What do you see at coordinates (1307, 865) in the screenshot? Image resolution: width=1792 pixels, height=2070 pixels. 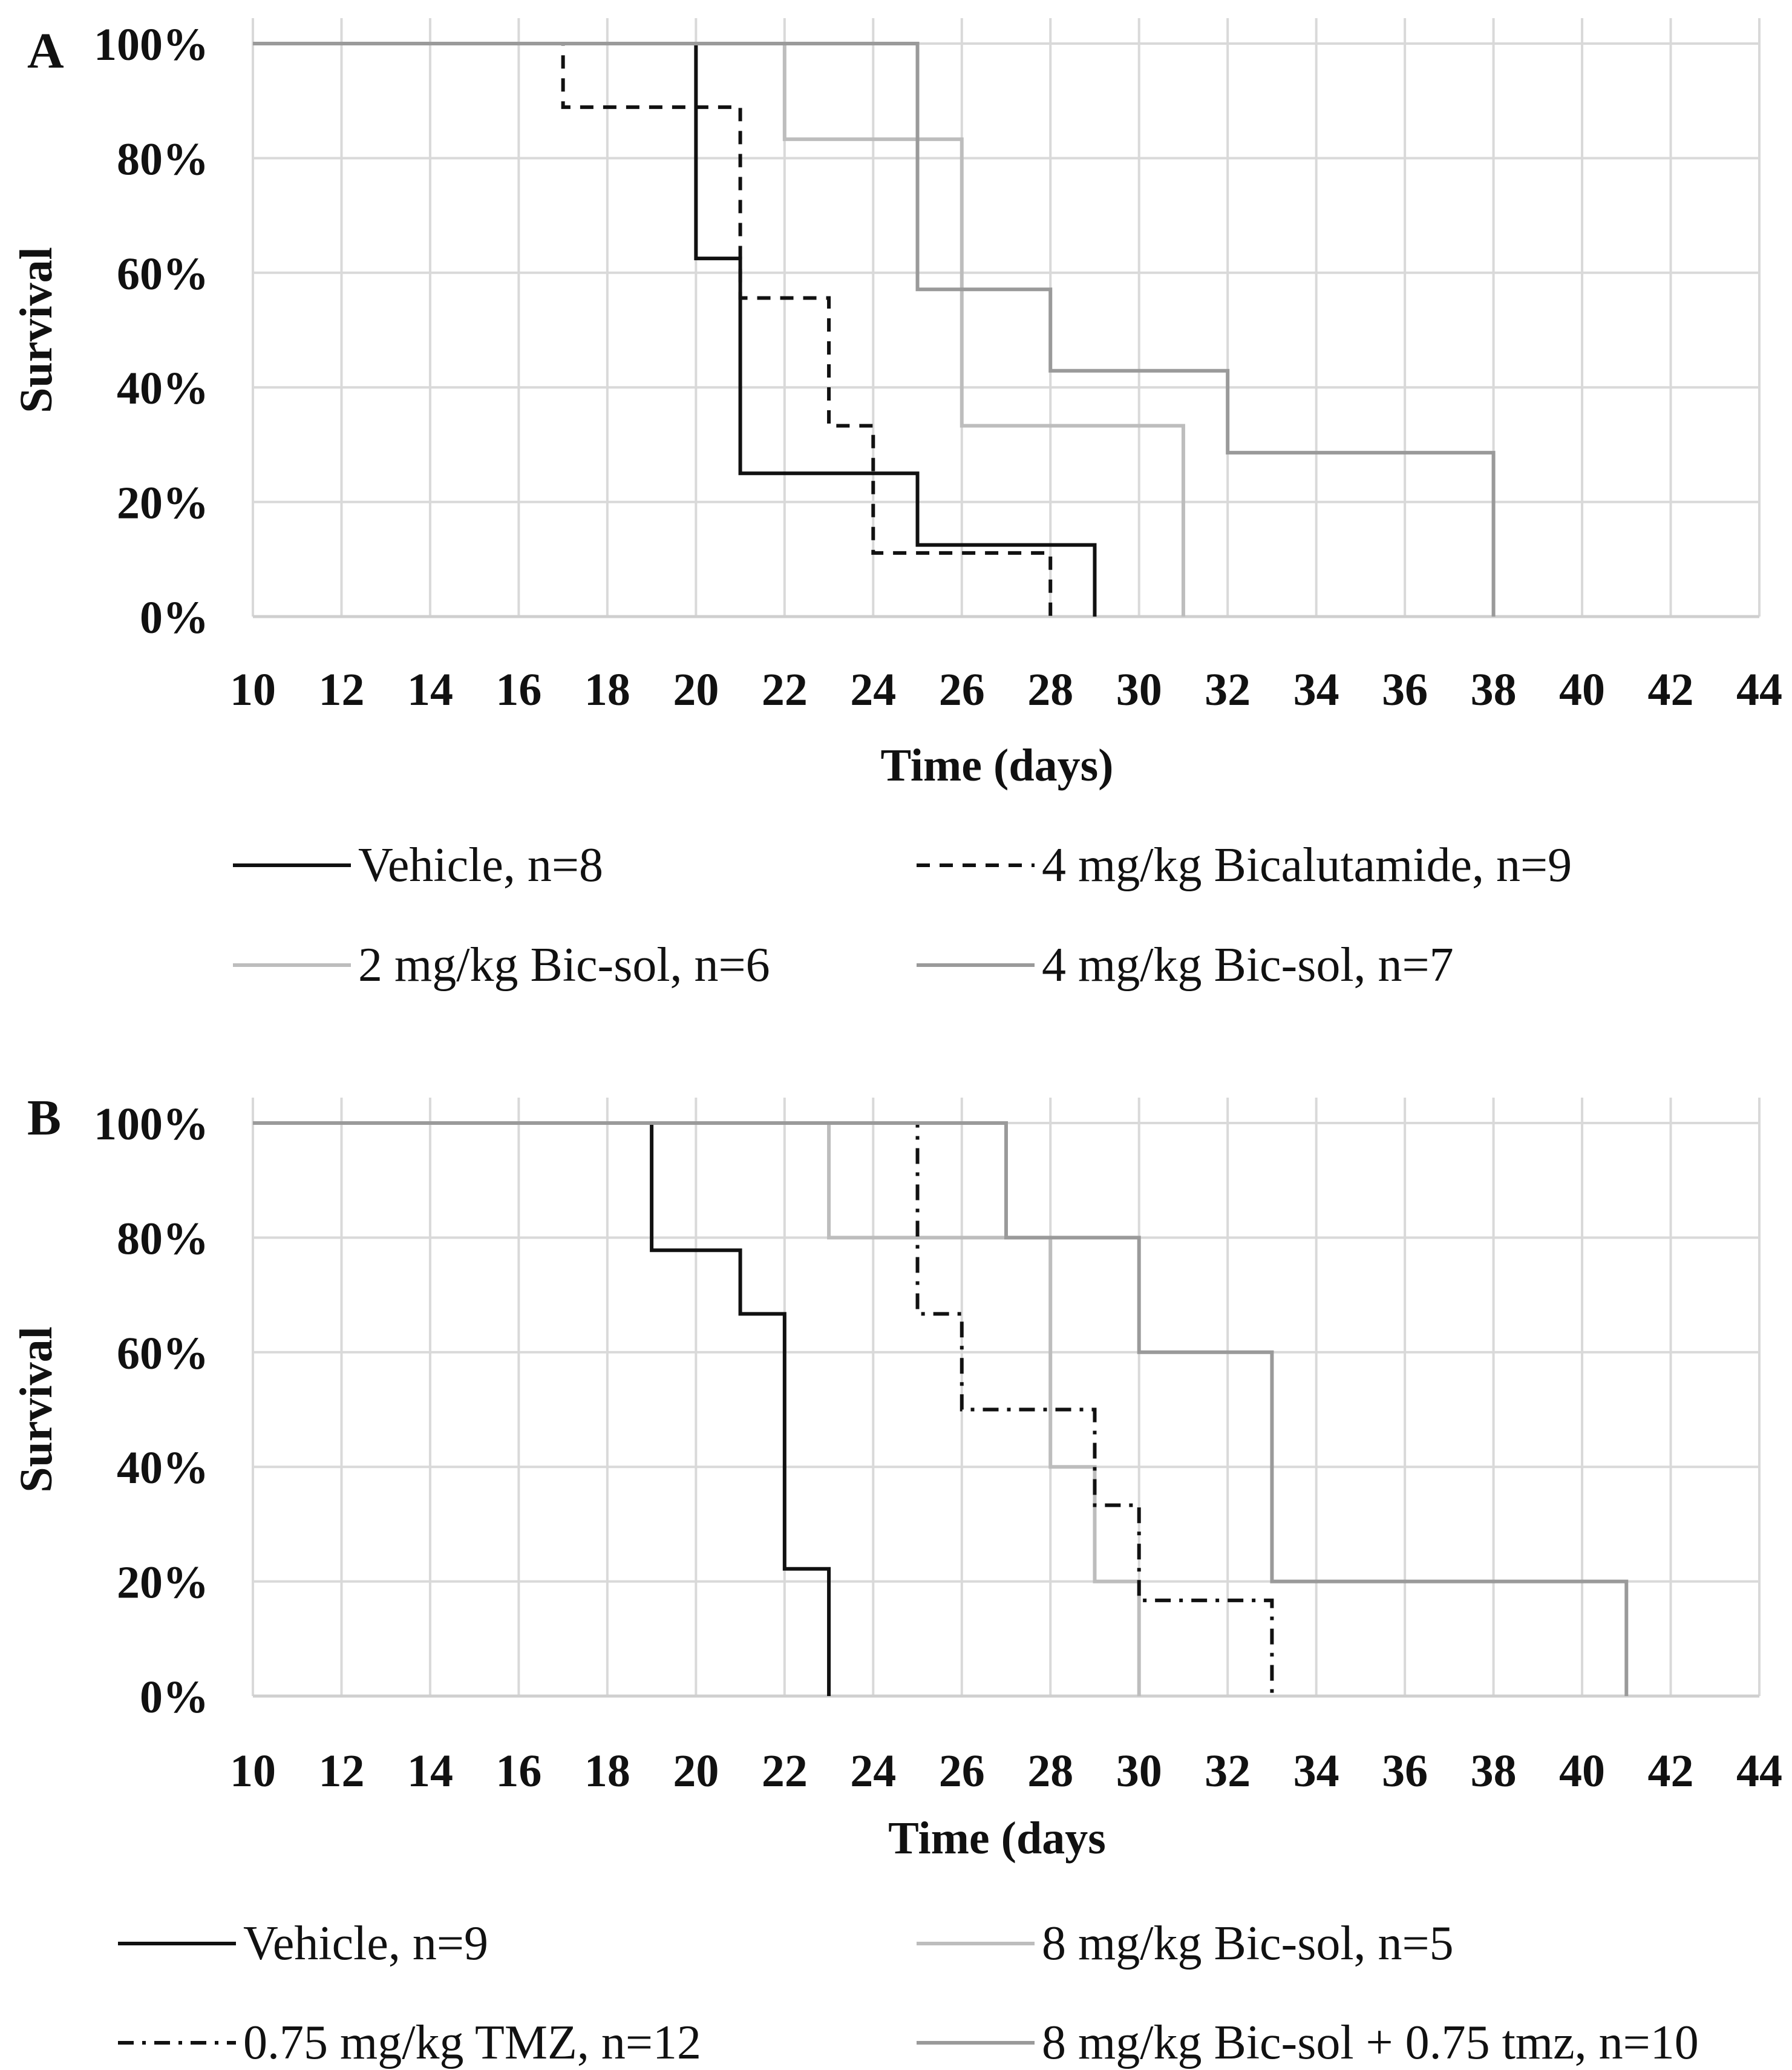 I see `legend-label: 4 mg/kg Bicalutamide, n=9` at bounding box center [1307, 865].